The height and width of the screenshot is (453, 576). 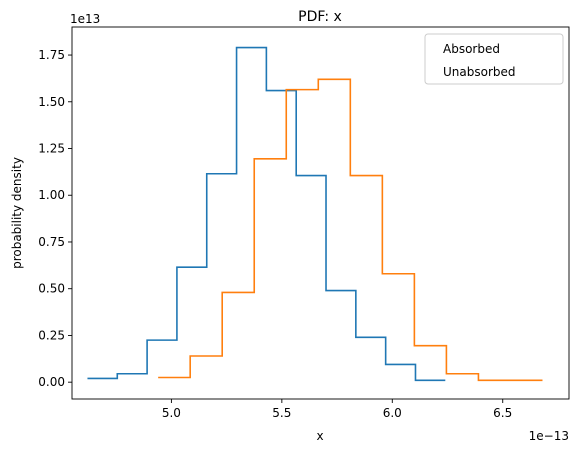 What do you see at coordinates (281, 413) in the screenshot?
I see `x-tick-label: 5.5` at bounding box center [281, 413].